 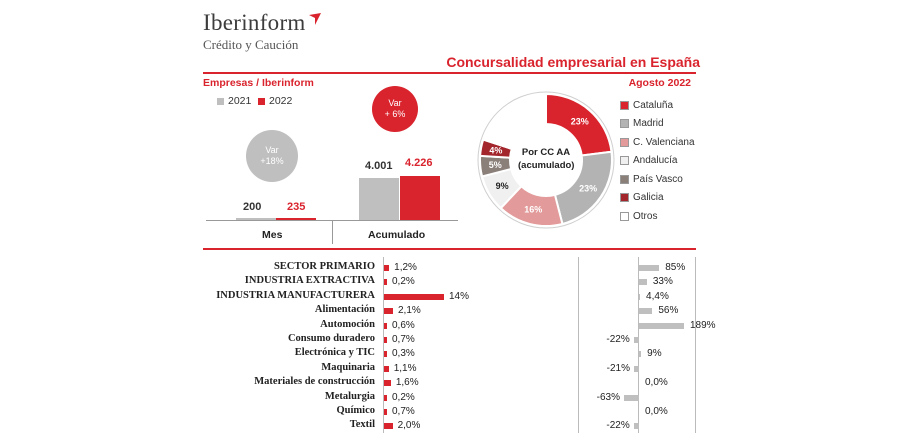 I want to click on bar-acumulado-2021, so click(x=379, y=199).